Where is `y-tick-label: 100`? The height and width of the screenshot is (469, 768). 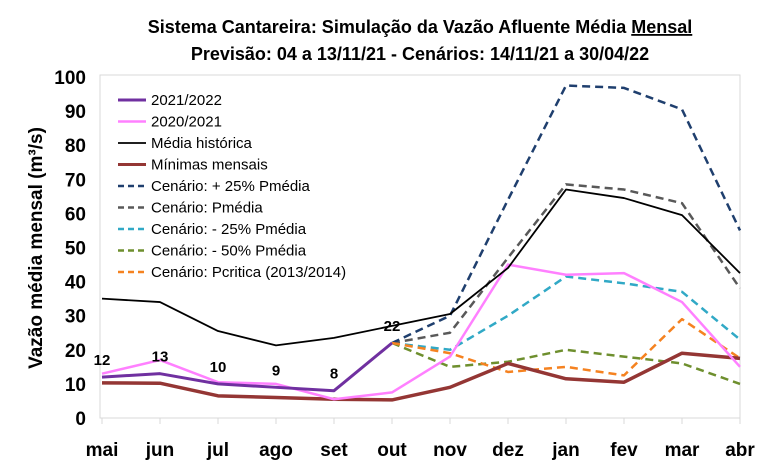
y-tick-label: 100 is located at coordinates (70, 78).